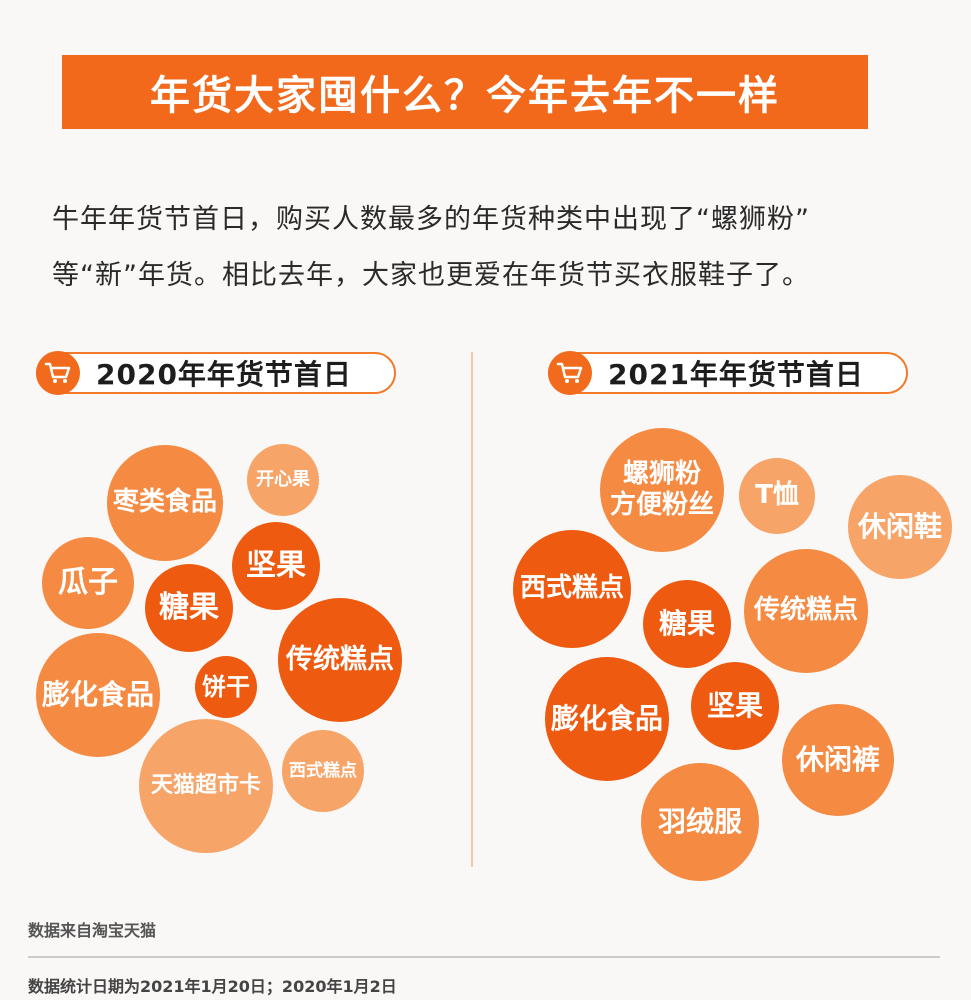 The width and height of the screenshot is (971, 1000). Describe the element at coordinates (465, 96) in the screenshot. I see `page-title: 年货大家囤什么？今年去年不一样` at that location.